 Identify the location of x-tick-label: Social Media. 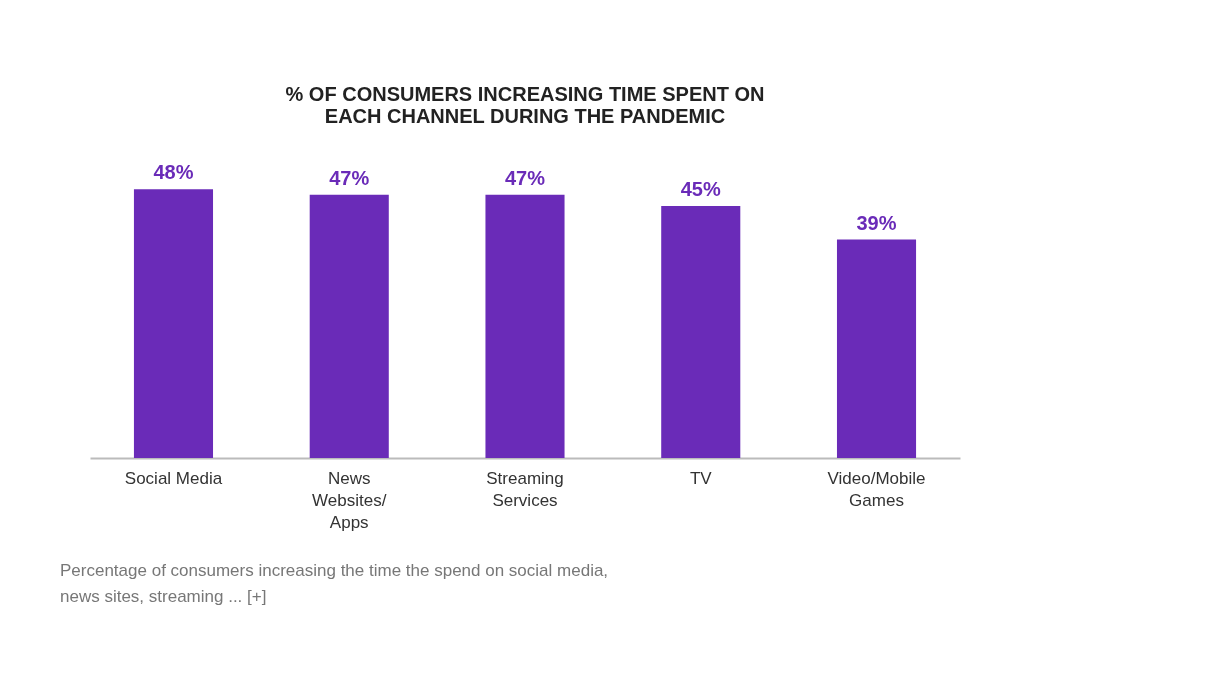
(173, 478).